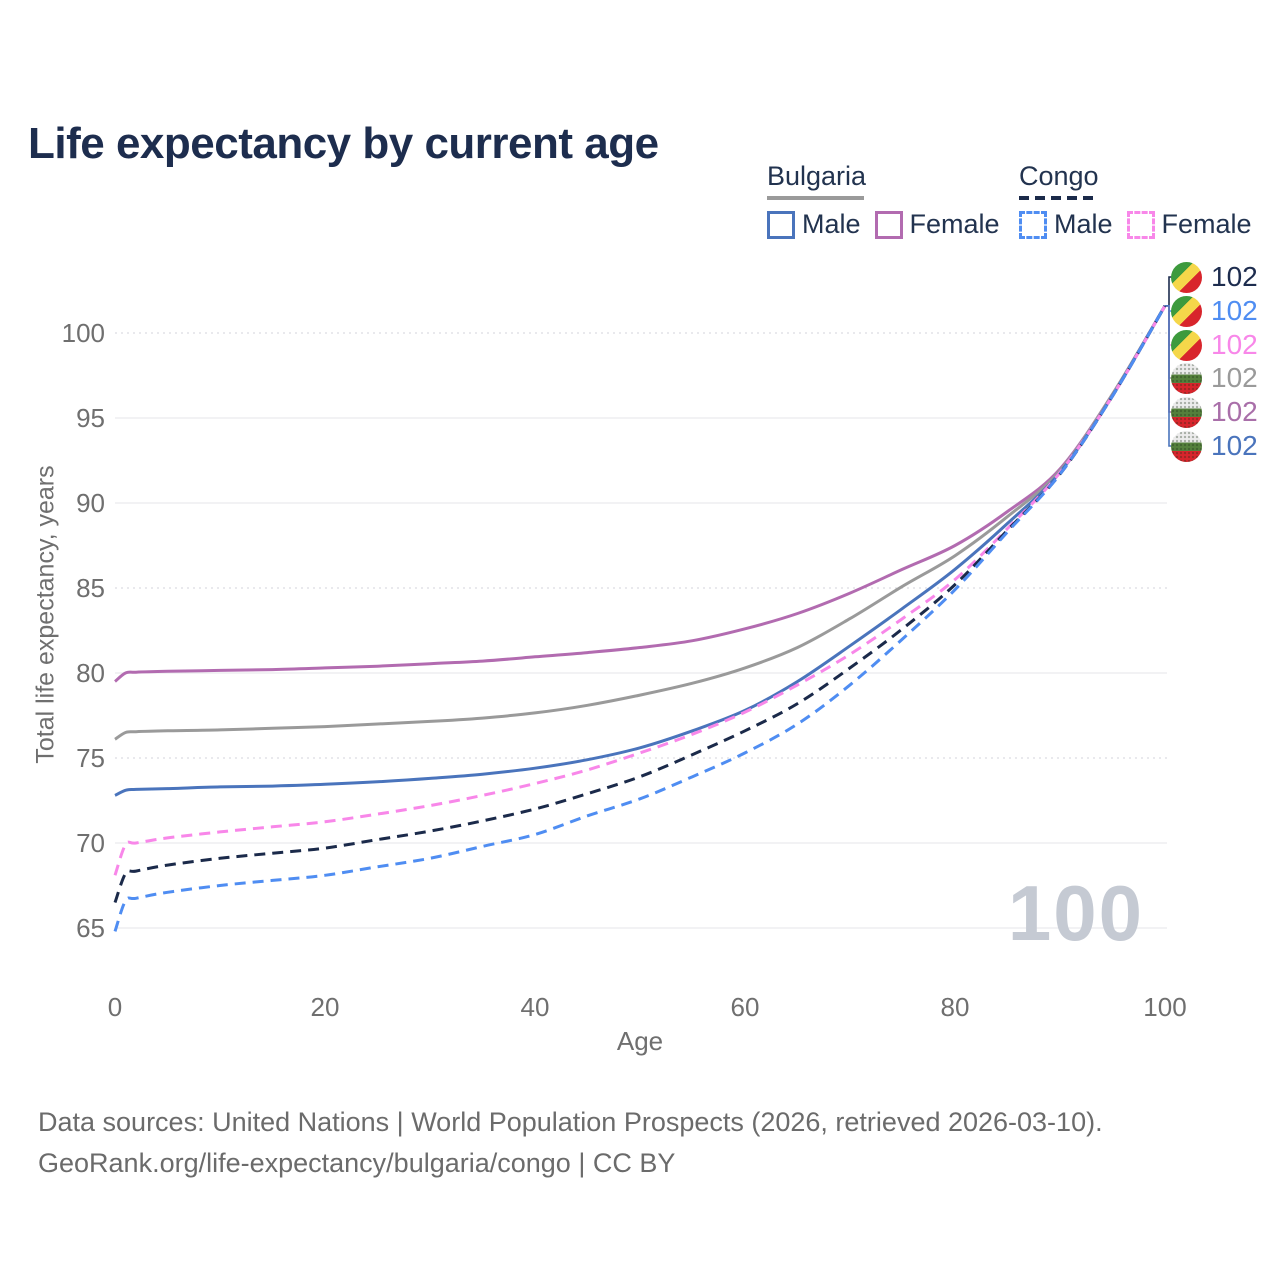  I want to click on page-title: Life expectancy by current age, so click(343, 144).